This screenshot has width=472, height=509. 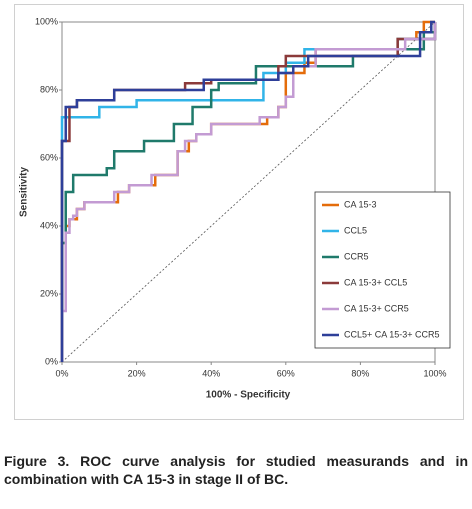 What do you see at coordinates (46, 21) in the screenshot?
I see `y-tick-label: 100%` at bounding box center [46, 21].